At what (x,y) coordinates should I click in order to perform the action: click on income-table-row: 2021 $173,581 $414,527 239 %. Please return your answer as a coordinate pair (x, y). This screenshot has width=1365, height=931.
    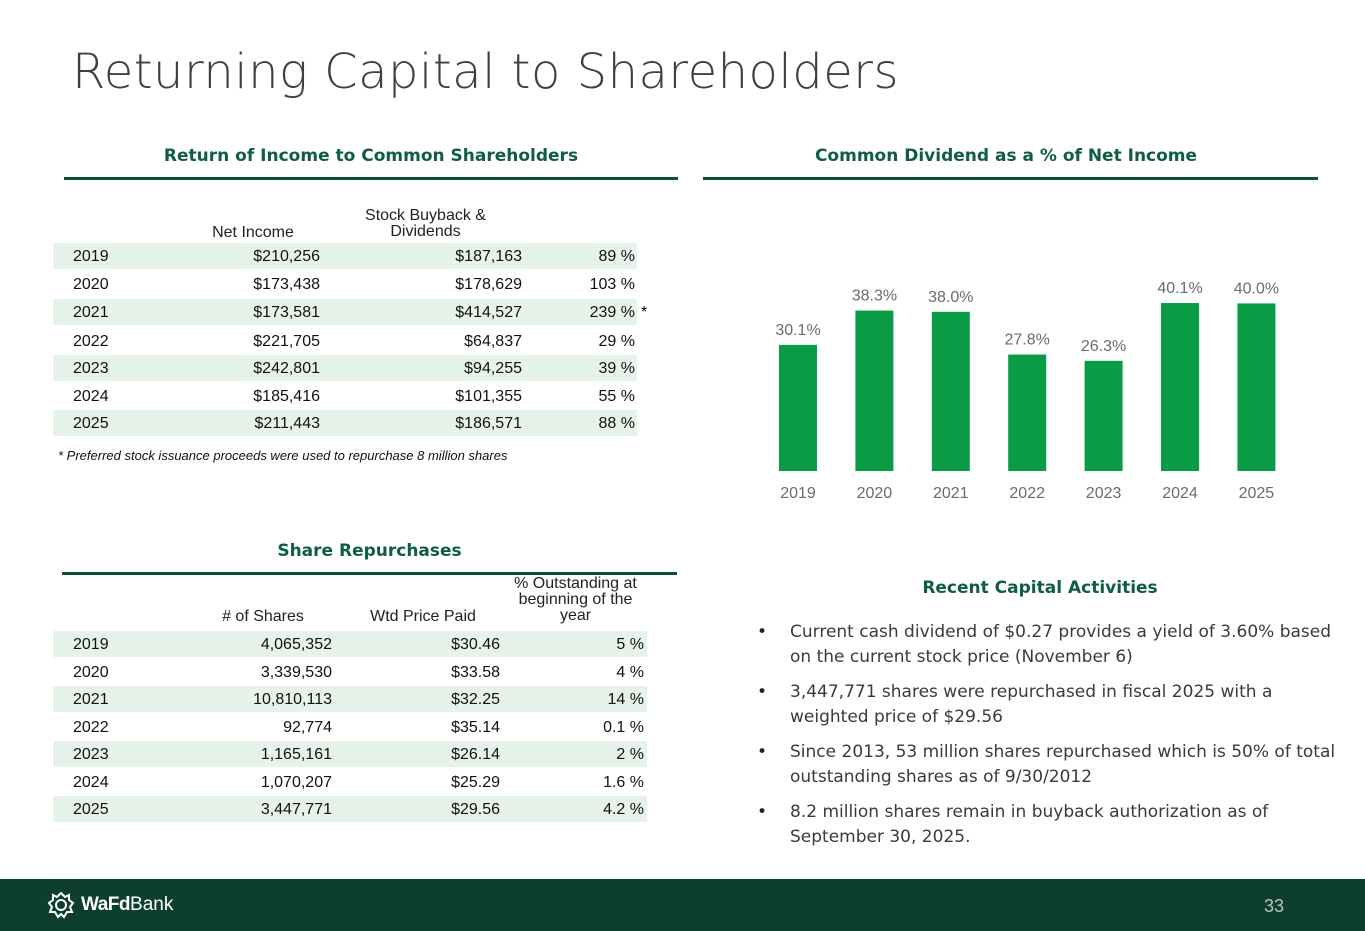
    Looking at the image, I should click on (345, 312).